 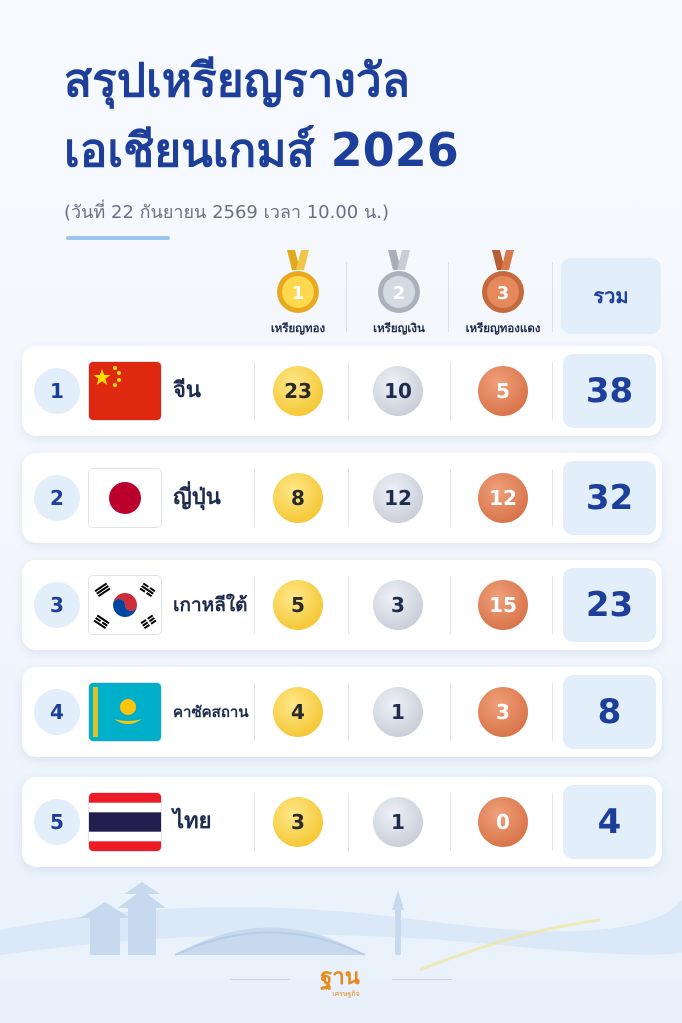 I want to click on silver-medal-number: 2, so click(x=399, y=293).